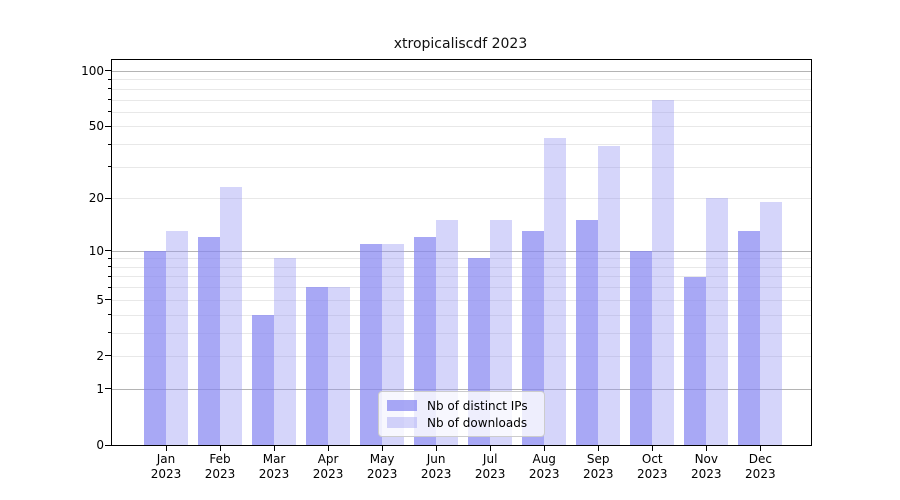 This screenshot has width=900, height=500. Describe the element at coordinates (544, 459) in the screenshot. I see `x-label-month: Aug` at that location.